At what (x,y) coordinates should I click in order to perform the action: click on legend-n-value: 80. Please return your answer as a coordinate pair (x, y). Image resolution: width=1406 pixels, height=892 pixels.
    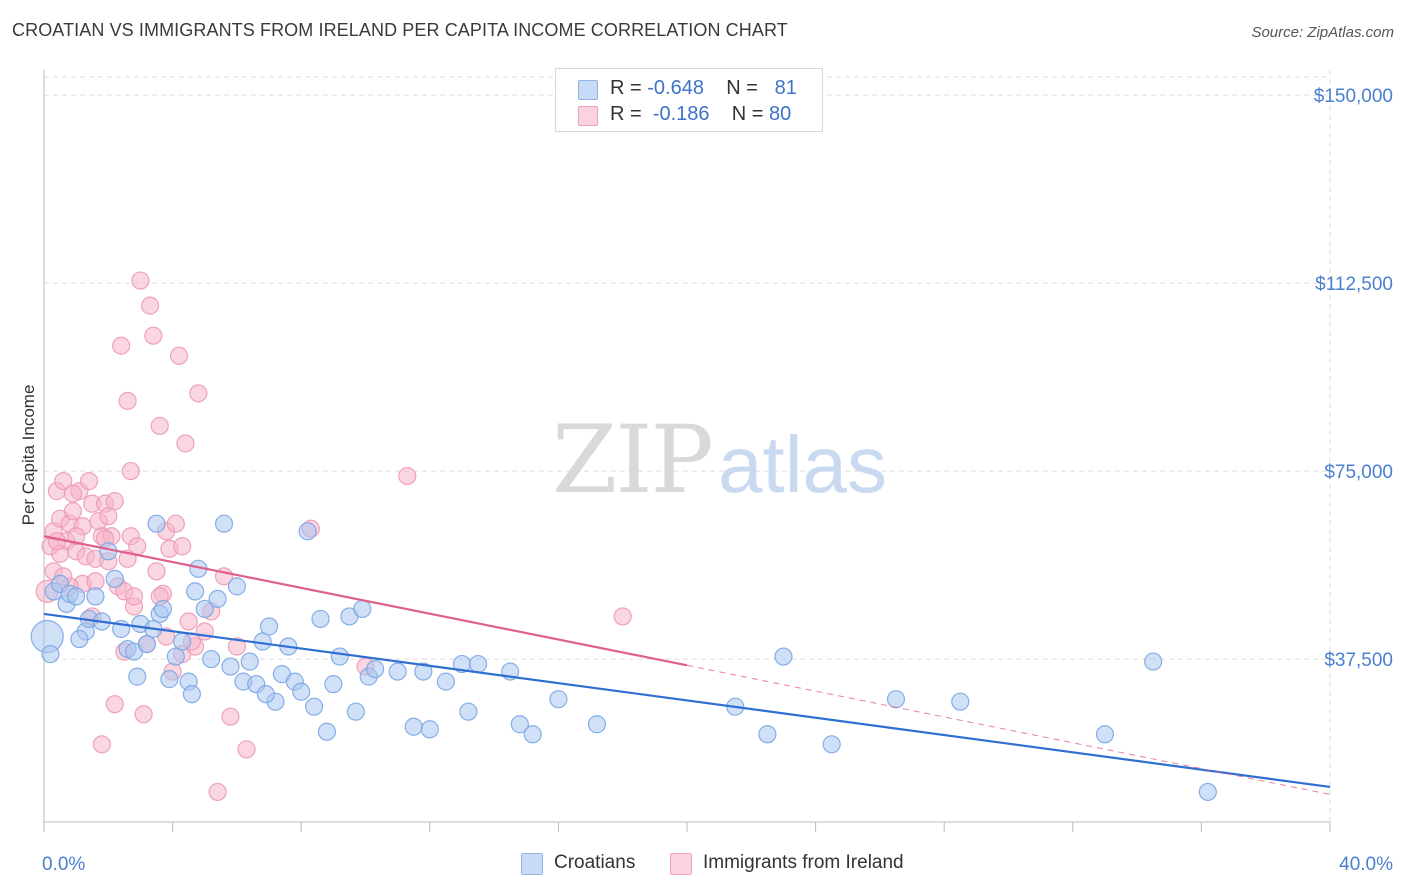
    Looking at the image, I should click on (780, 114).